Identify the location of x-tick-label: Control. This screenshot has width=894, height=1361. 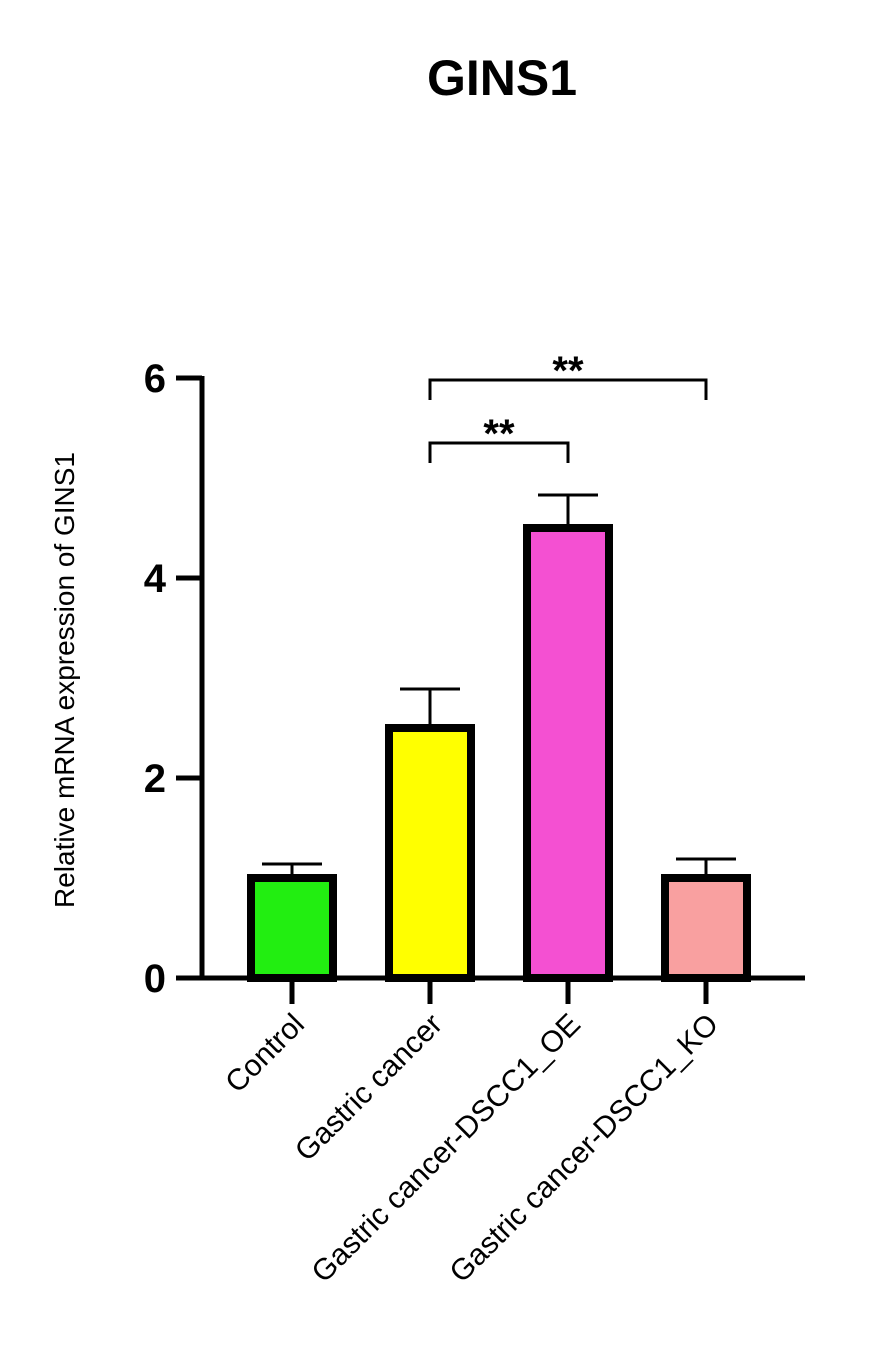
(265, 1054).